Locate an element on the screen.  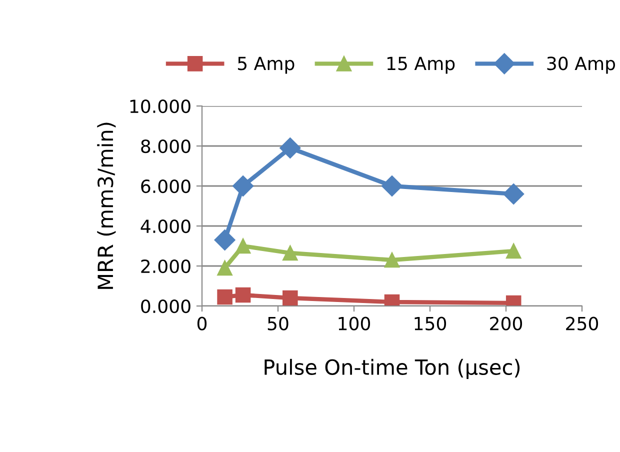
y-tick-label: 8.000 is located at coordinates (165, 146).